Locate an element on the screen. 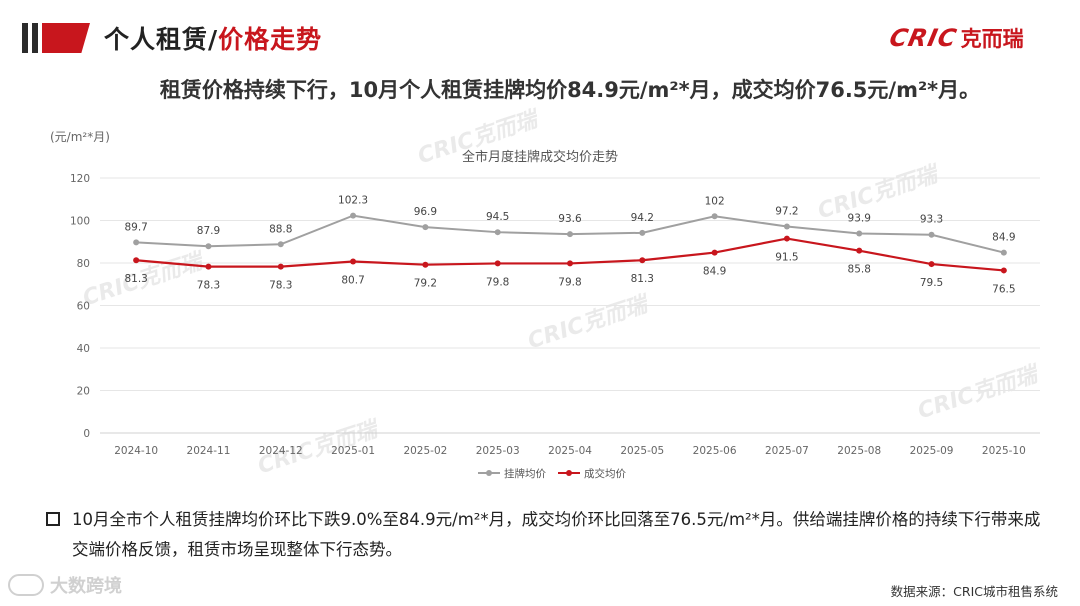 The height and width of the screenshot is (606, 1080). data-label: 91.5 is located at coordinates (786, 258).